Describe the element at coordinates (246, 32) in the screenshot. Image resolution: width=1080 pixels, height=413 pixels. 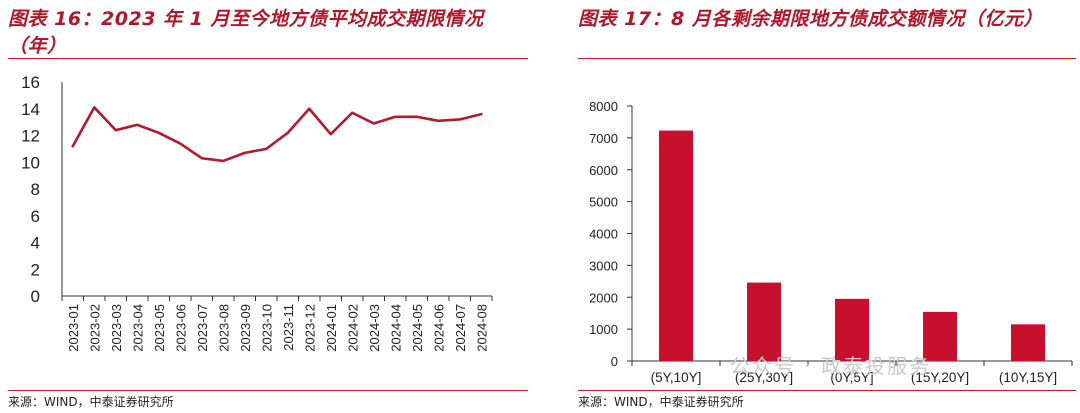
I see `line-chart-title: 图表 16：2023 年 1 月至今地方债平均成交期限情况（年）` at that location.